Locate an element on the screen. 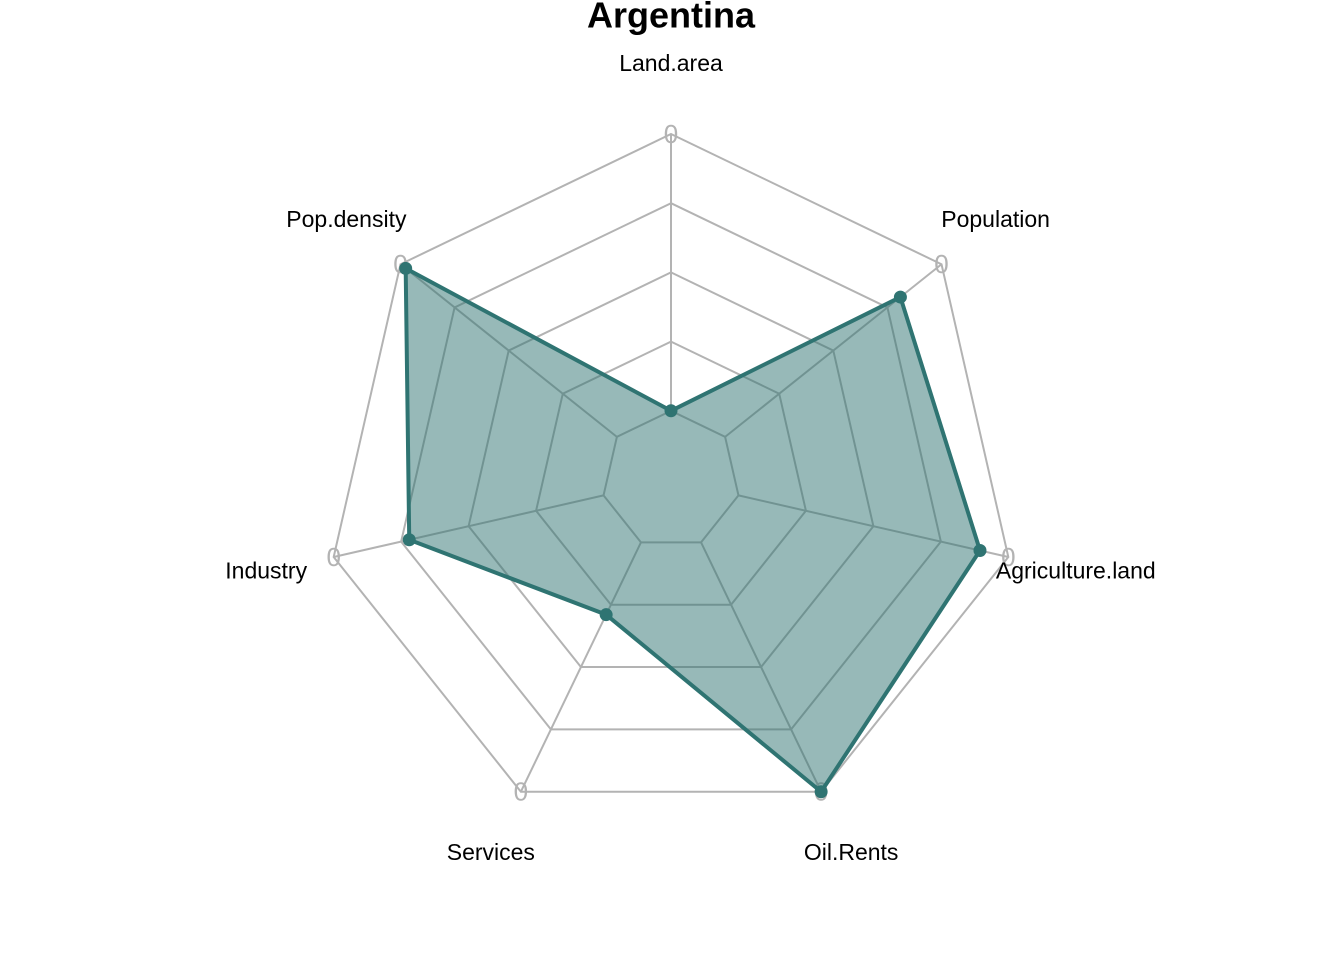 This screenshot has height=965, width=1344. axis-label: Pop.density is located at coordinates (346, 219).